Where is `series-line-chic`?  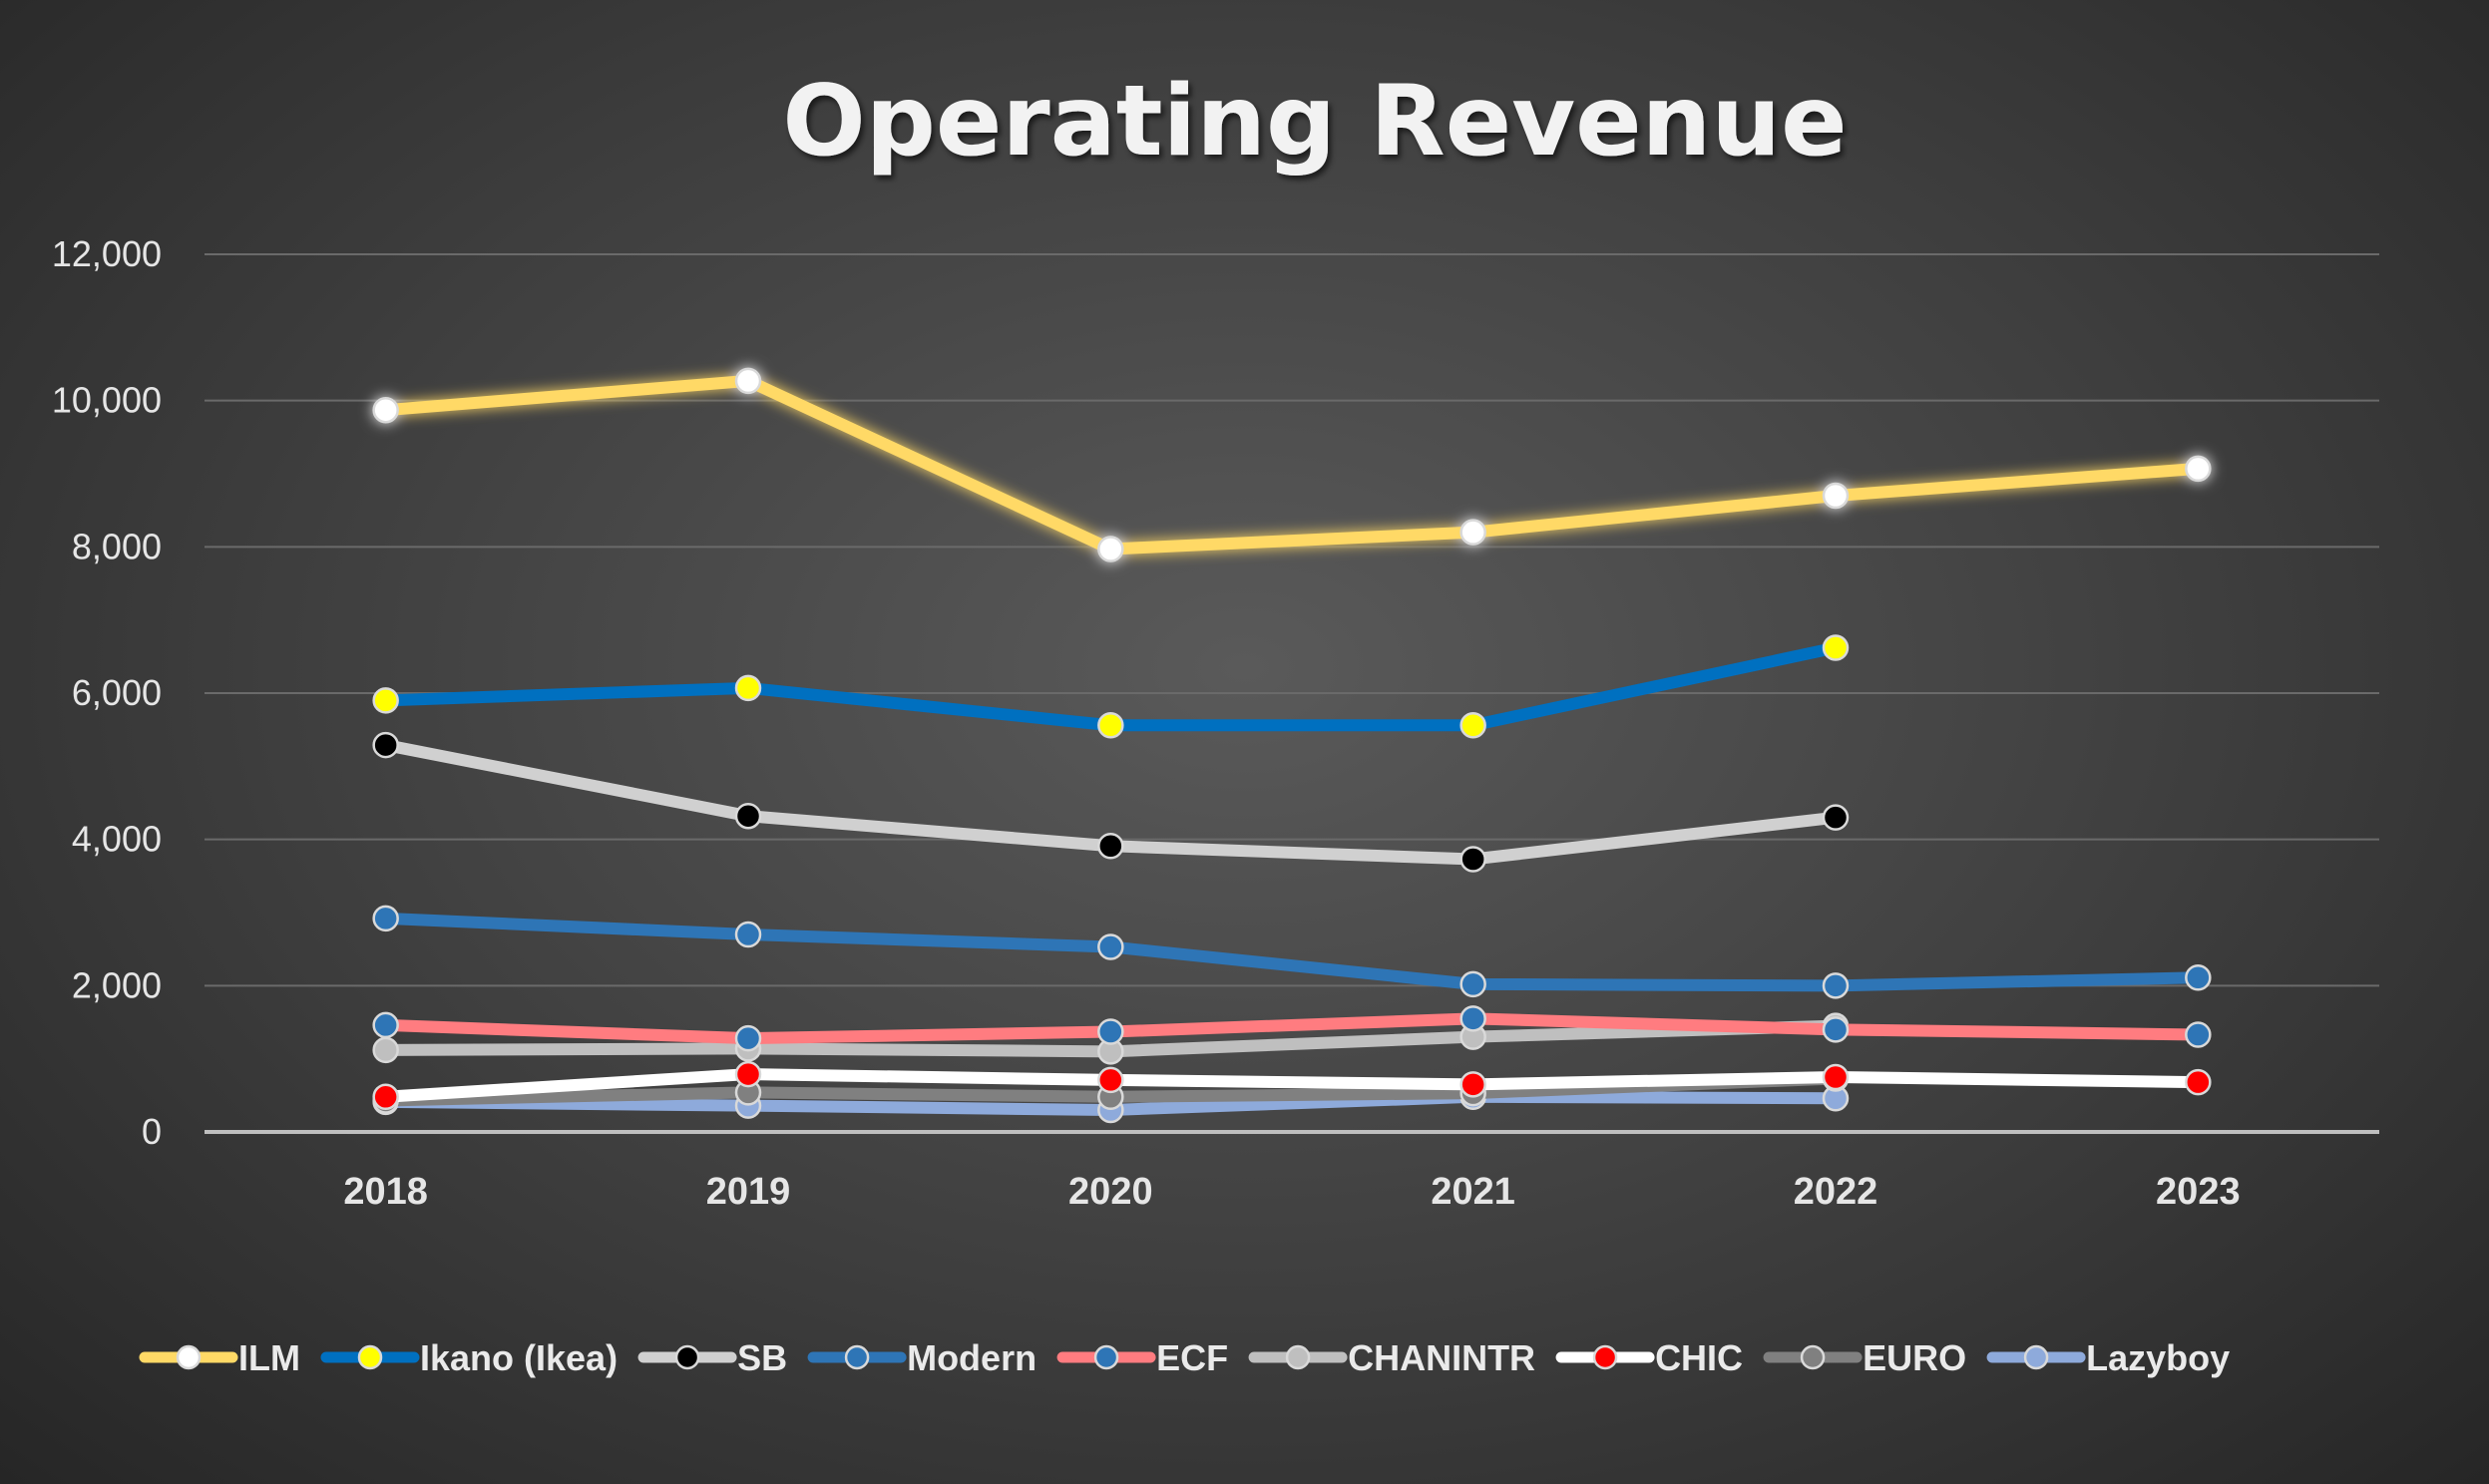
series-line-chic is located at coordinates (1292, 1085).